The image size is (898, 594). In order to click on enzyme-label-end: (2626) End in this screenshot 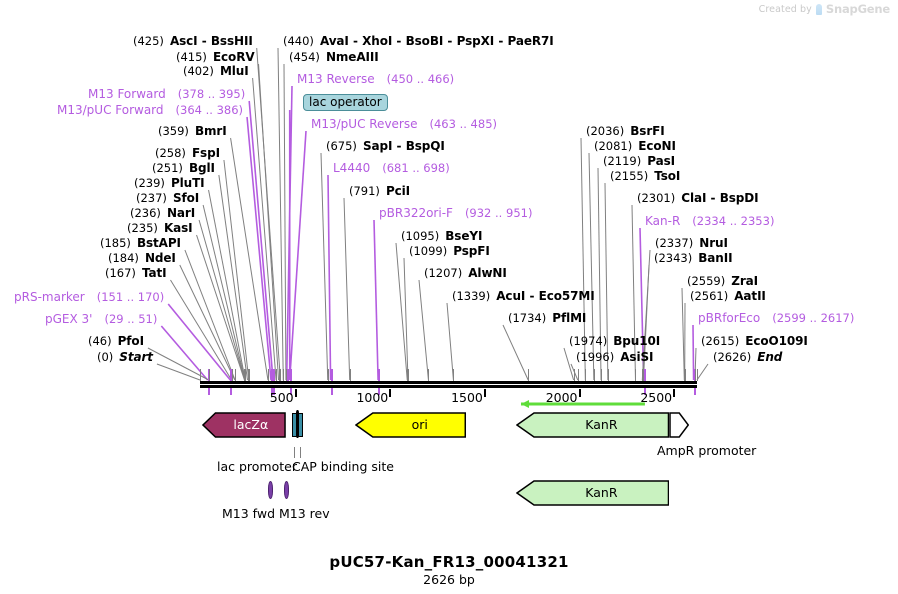, I will do `click(747, 357)`.